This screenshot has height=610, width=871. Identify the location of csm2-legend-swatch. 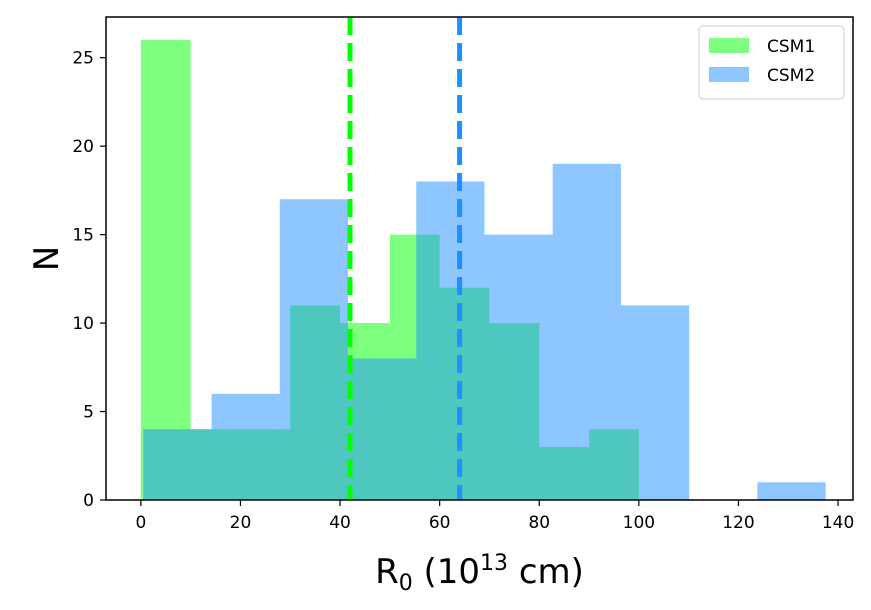
(729, 74).